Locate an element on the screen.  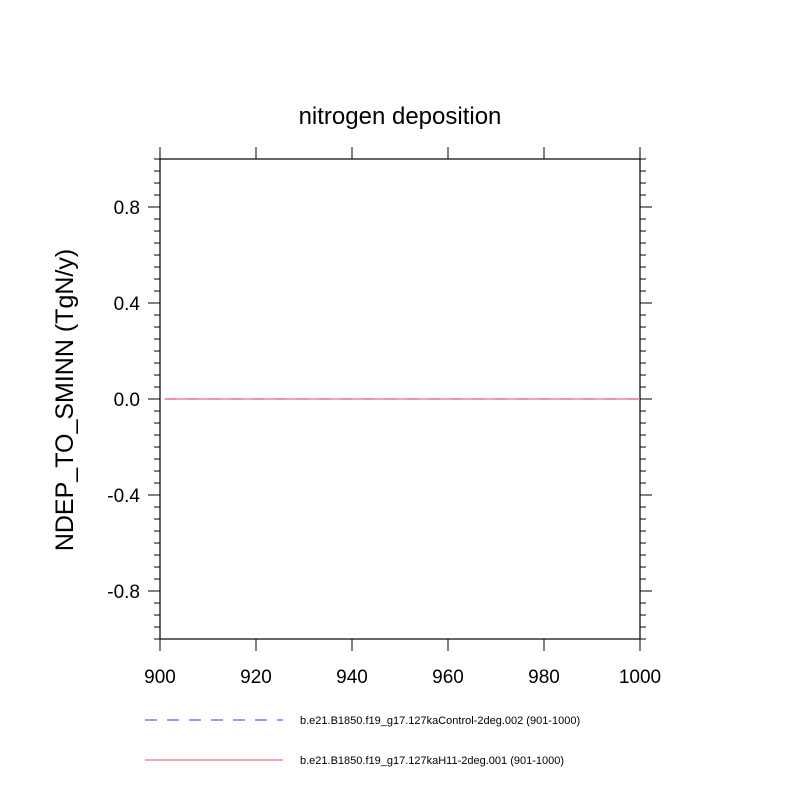
y-tick-label: -0.4 is located at coordinates (123, 496).